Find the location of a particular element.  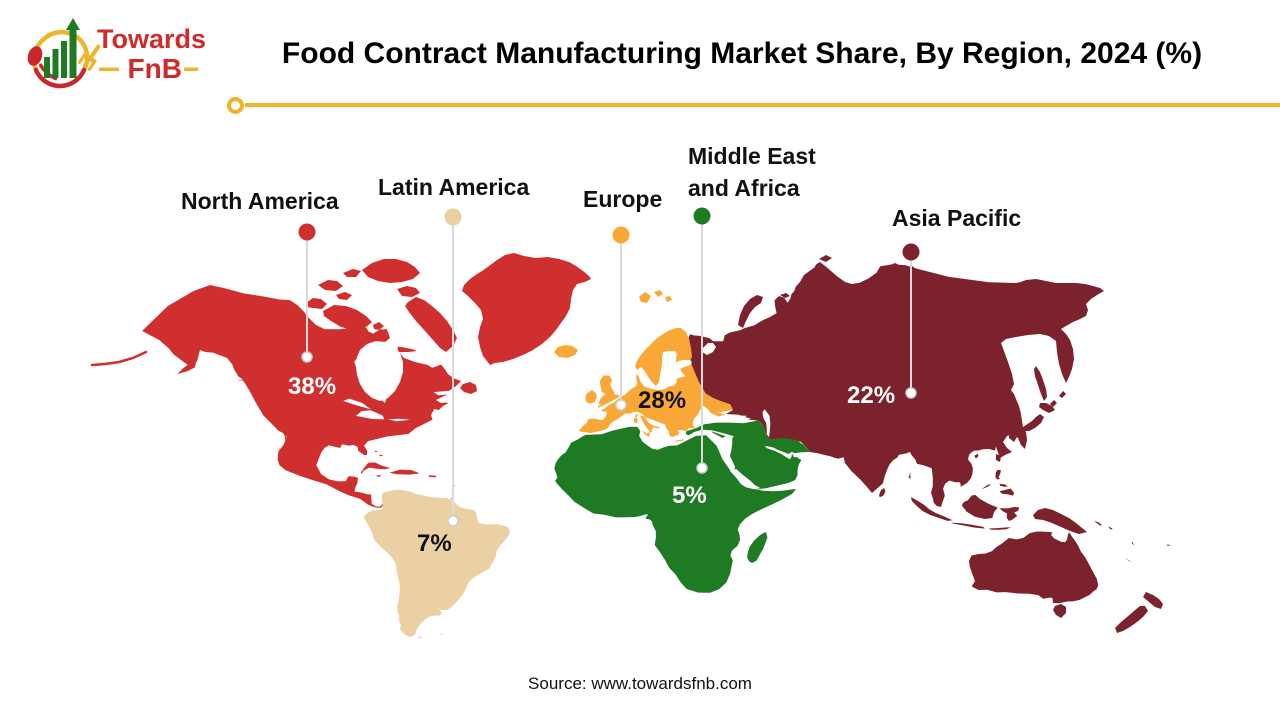

svg-text: FnB is located at coordinates (155, 68).